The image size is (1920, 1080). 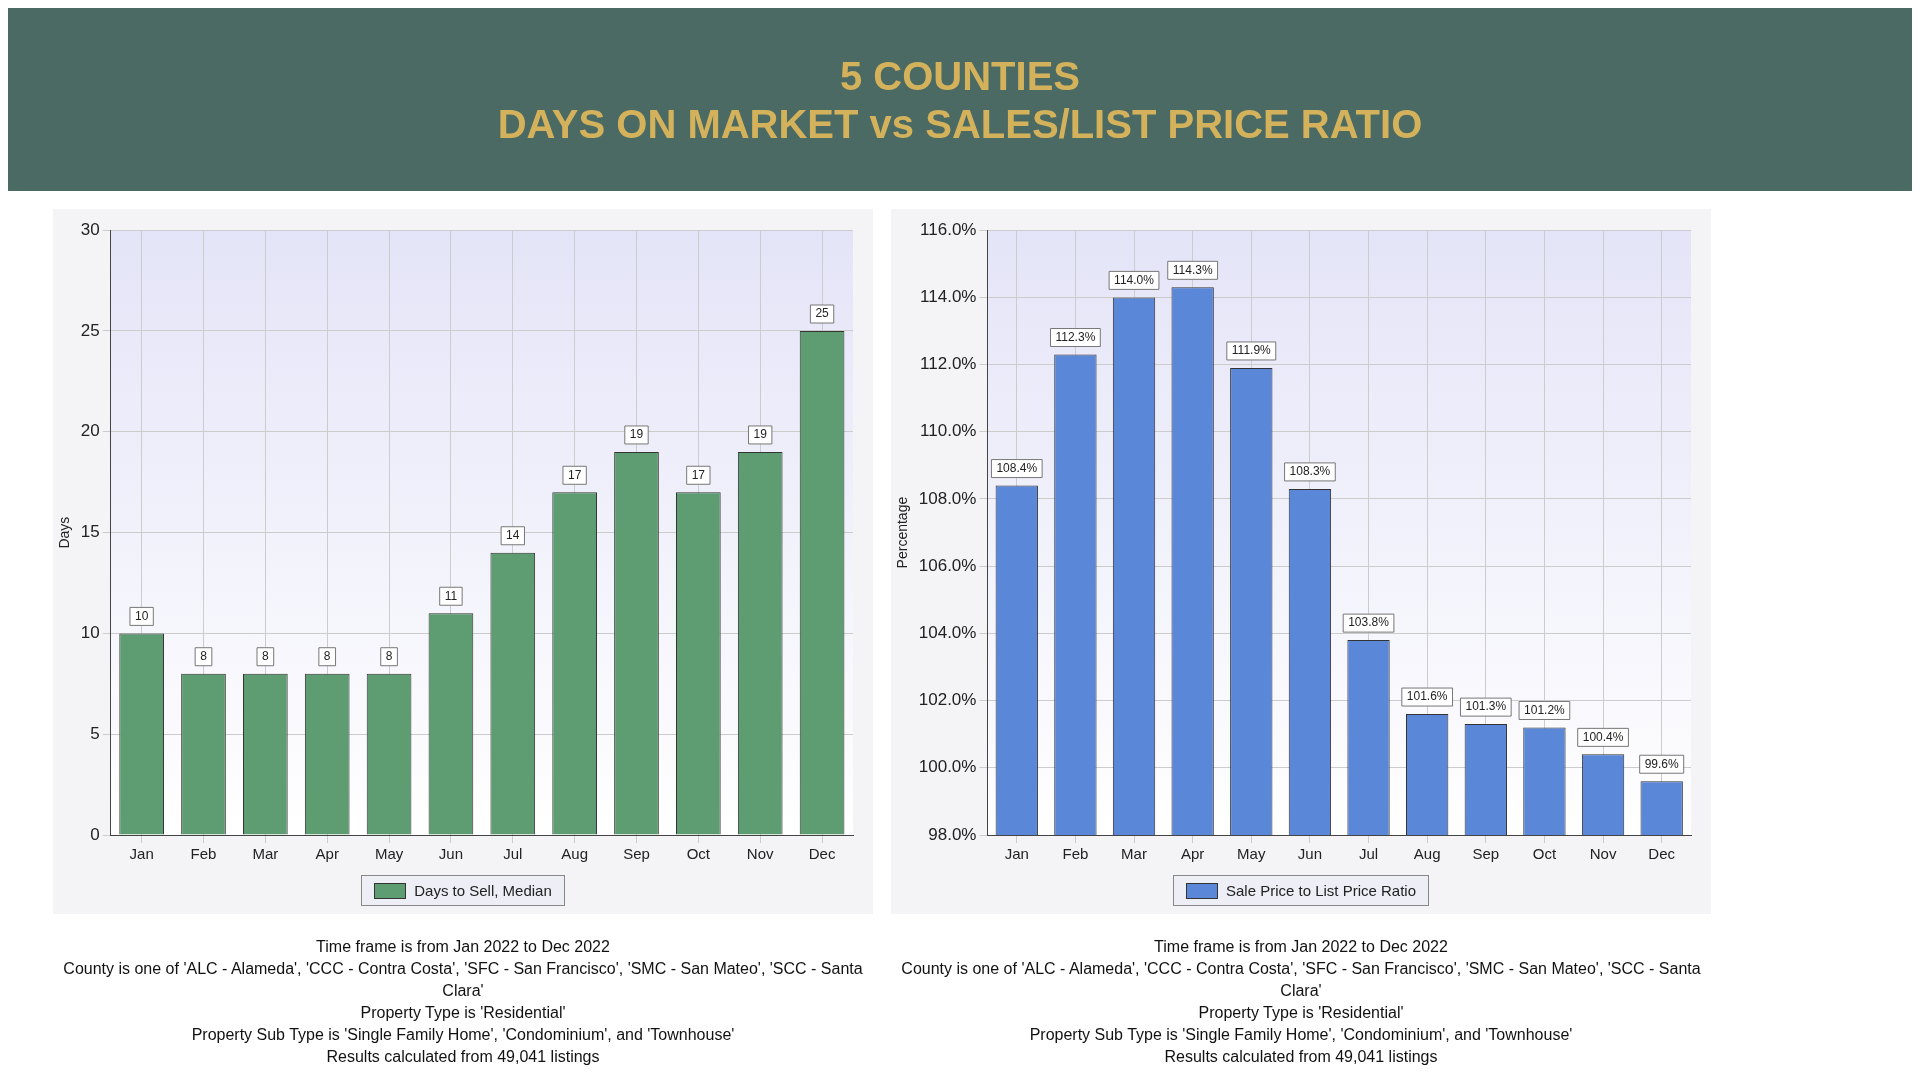 What do you see at coordinates (95, 834) in the screenshot?
I see `y-tick-label: 0` at bounding box center [95, 834].